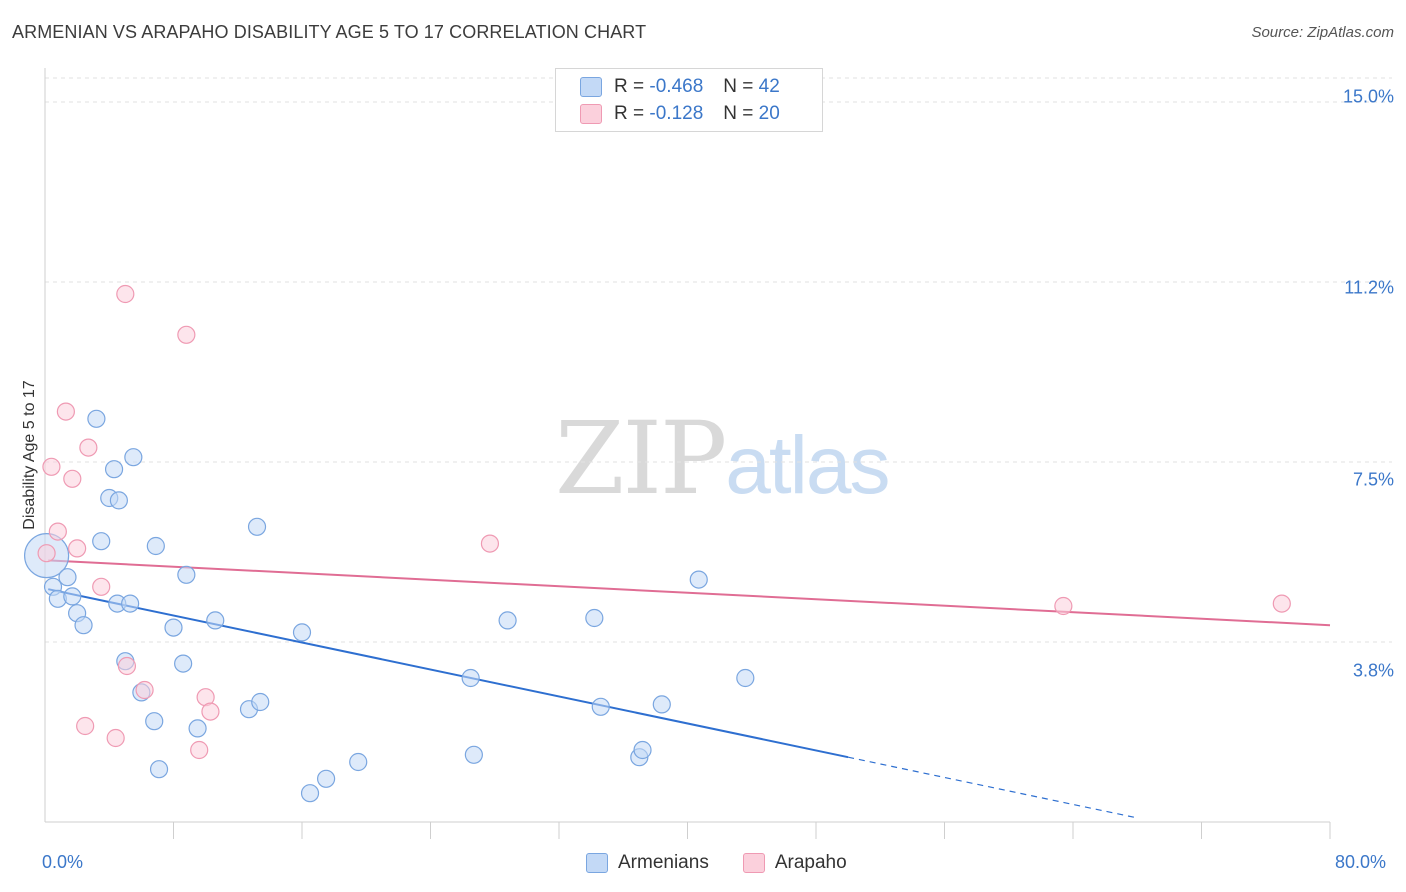 The image size is (1406, 892). I want to click on y-axis-label: Disability Age 5 to 17, so click(29, 455).